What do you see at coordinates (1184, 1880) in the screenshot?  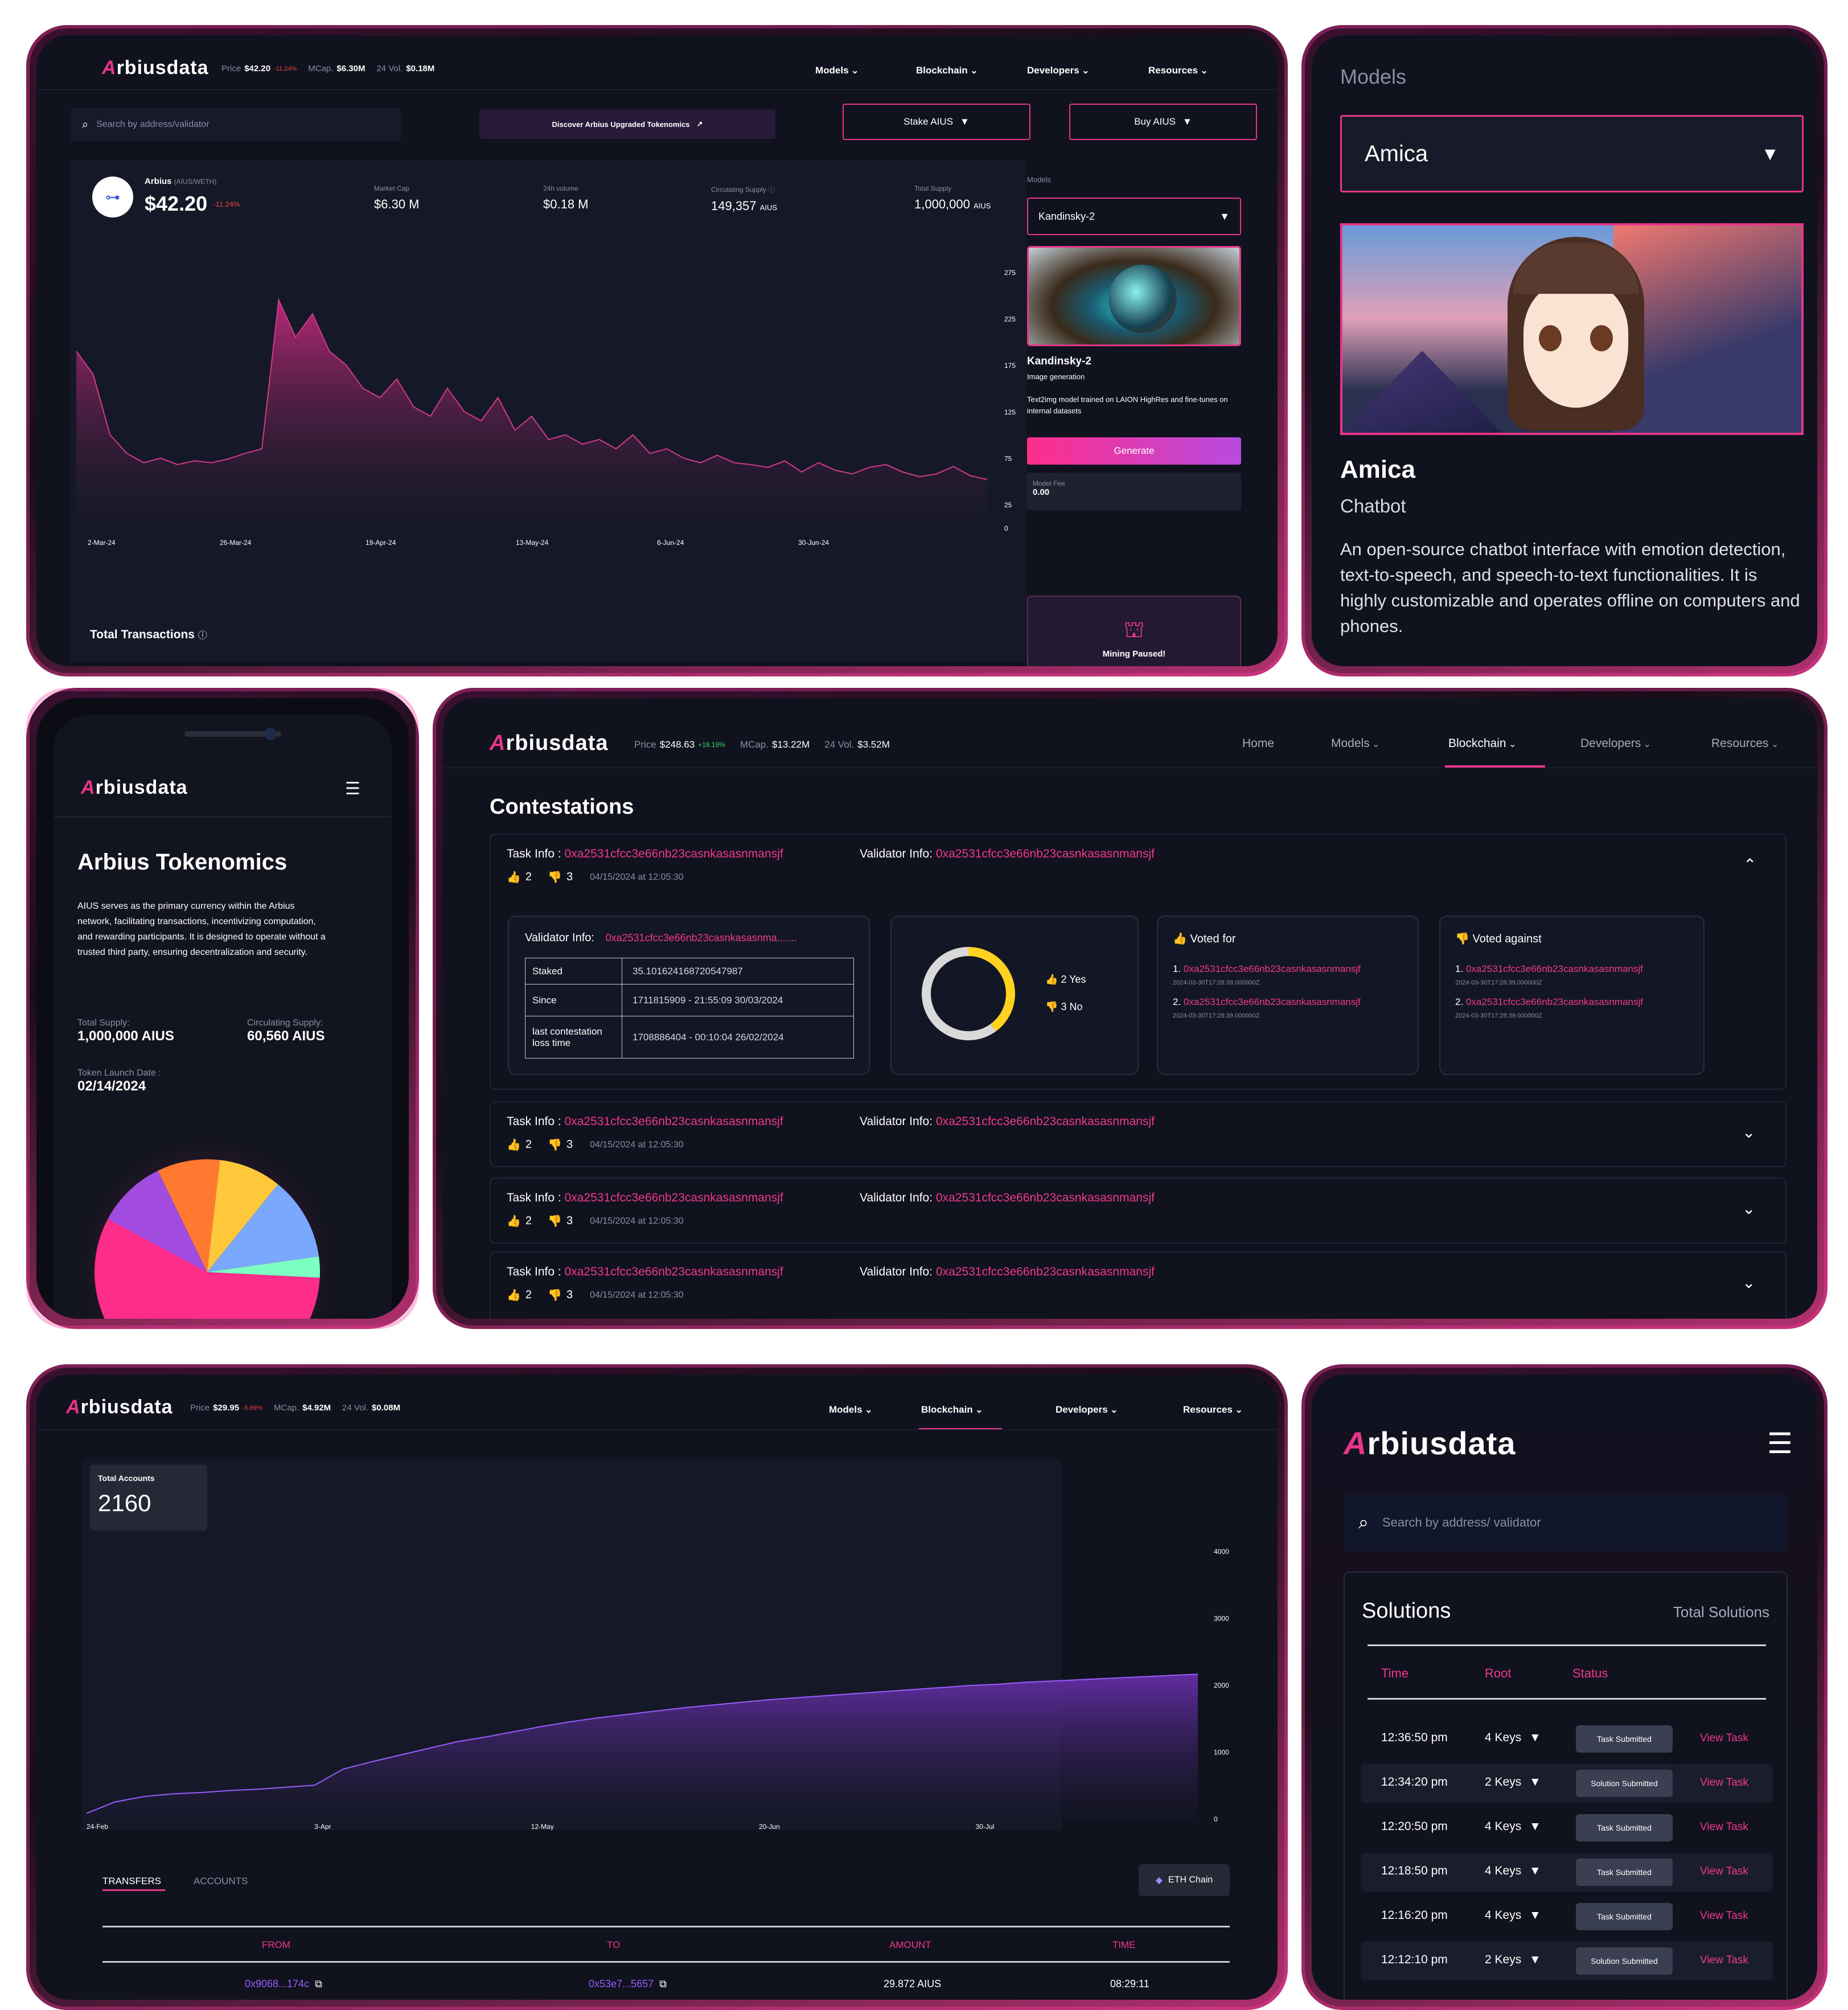 I see `chain-select: ◆ ETH Chain` at bounding box center [1184, 1880].